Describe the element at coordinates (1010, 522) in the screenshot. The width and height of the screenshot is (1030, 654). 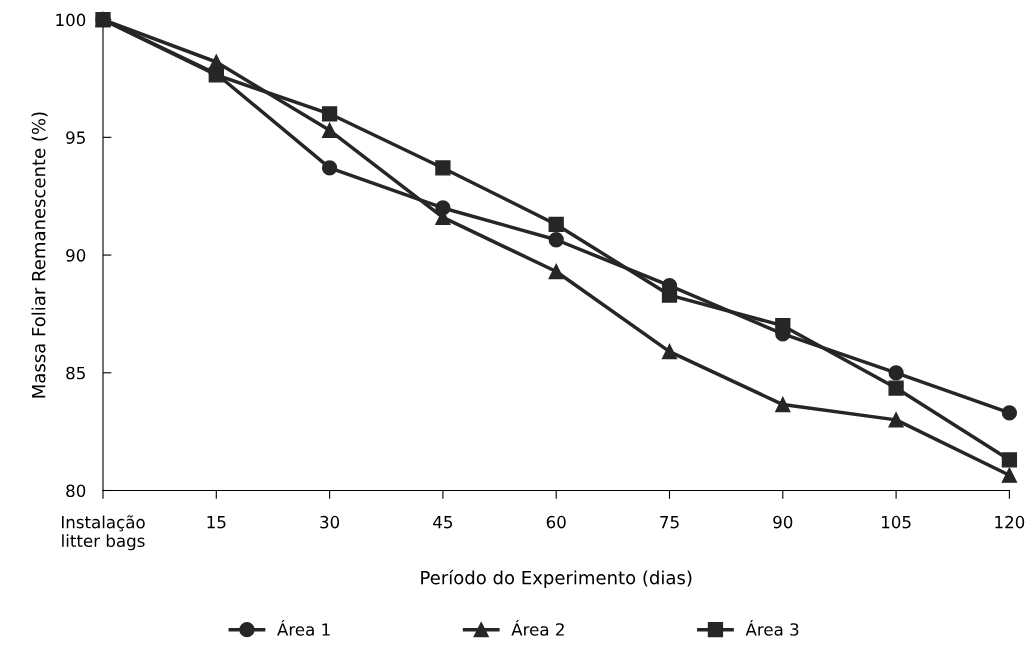
I see `x-tick-label: 120` at that location.